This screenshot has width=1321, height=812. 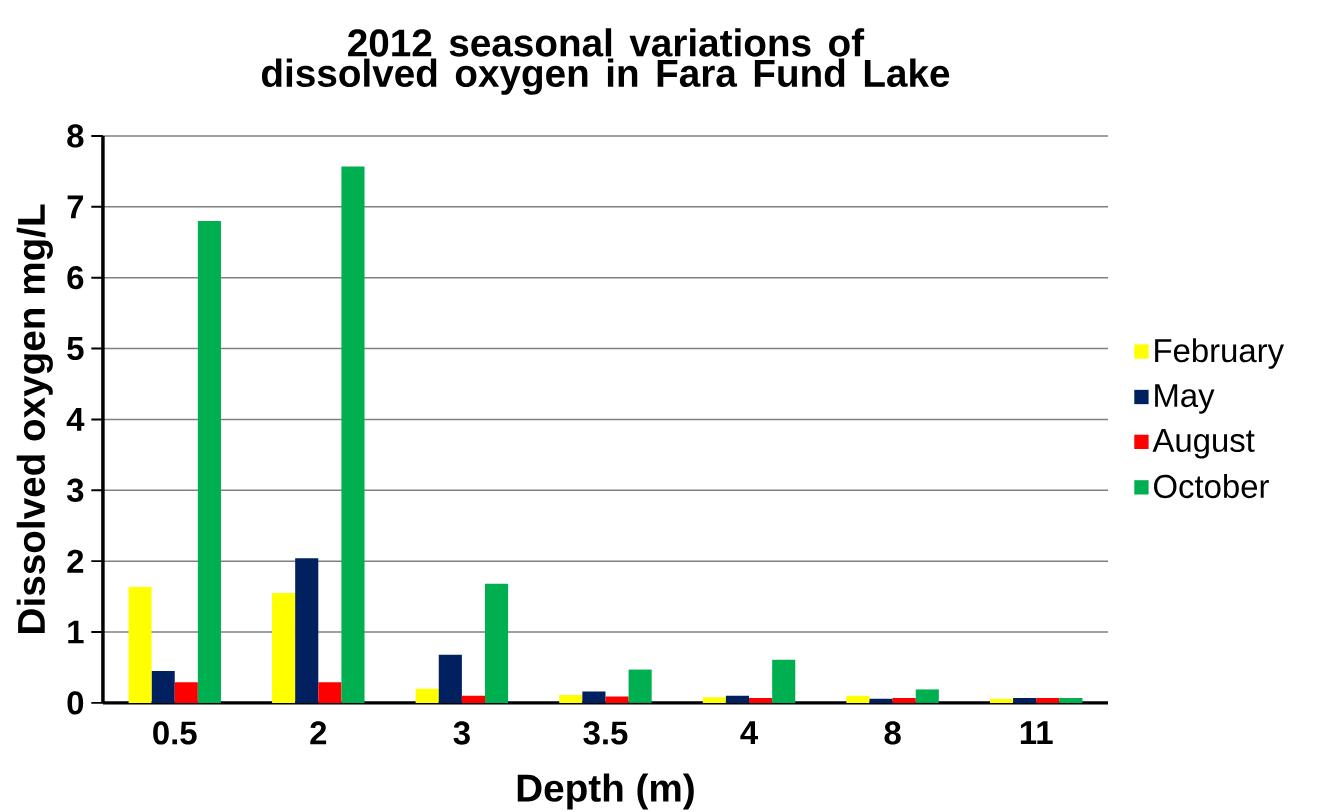 What do you see at coordinates (605, 733) in the screenshot?
I see `x-tick-label: 3.5` at bounding box center [605, 733].